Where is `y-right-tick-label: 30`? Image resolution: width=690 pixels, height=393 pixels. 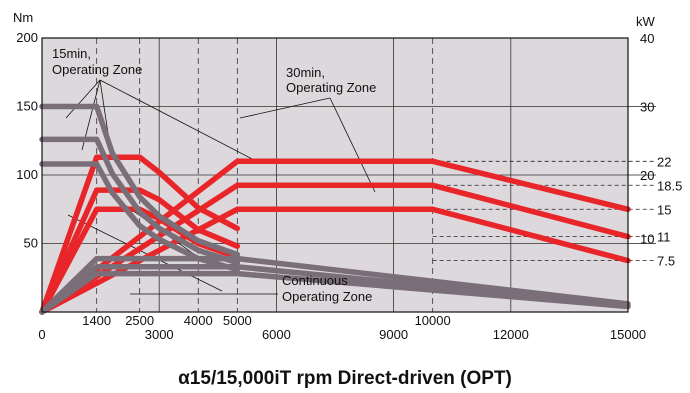
y-right-tick-label: 30 is located at coordinates (647, 107).